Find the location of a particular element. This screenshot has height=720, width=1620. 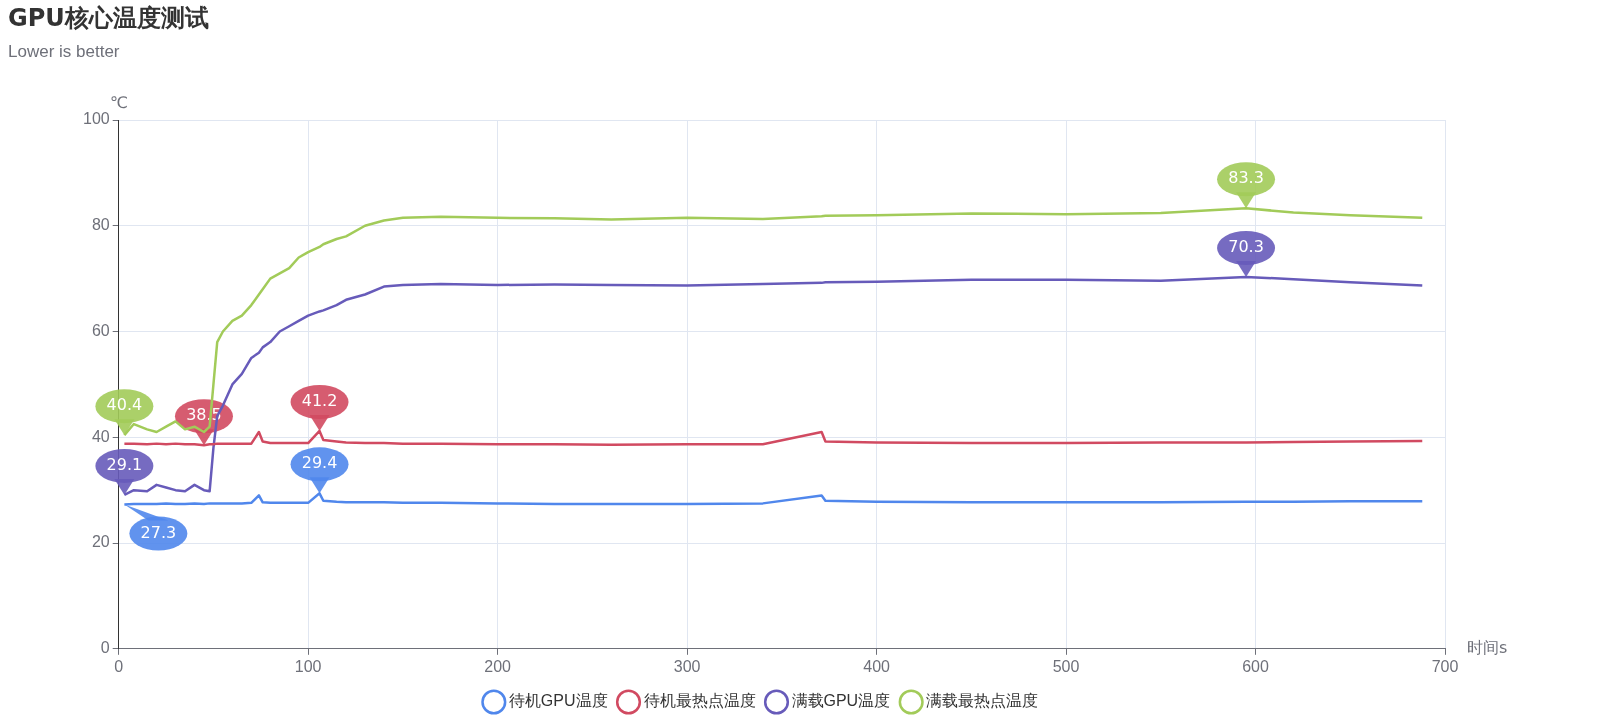

chart-title: GPU核心温度测试 is located at coordinates (108, 18).